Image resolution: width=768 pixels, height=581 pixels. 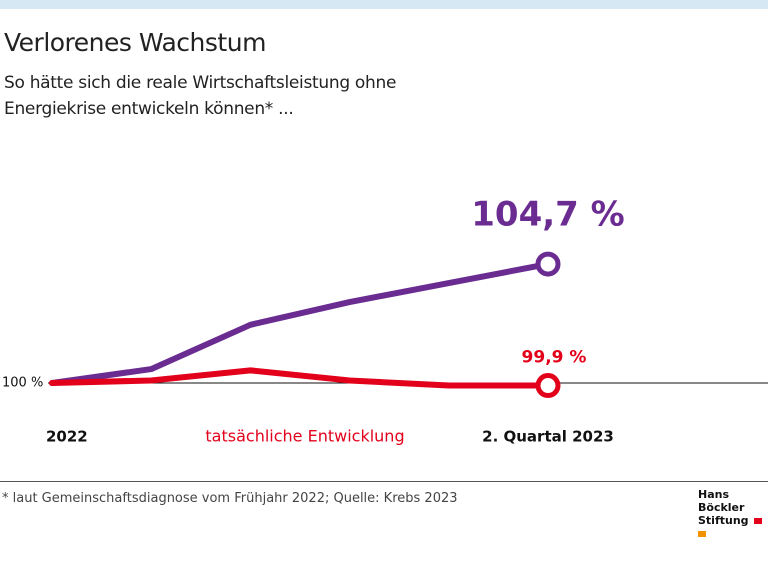 I want to click on y-tick-label: 100 %, so click(x=22, y=383).